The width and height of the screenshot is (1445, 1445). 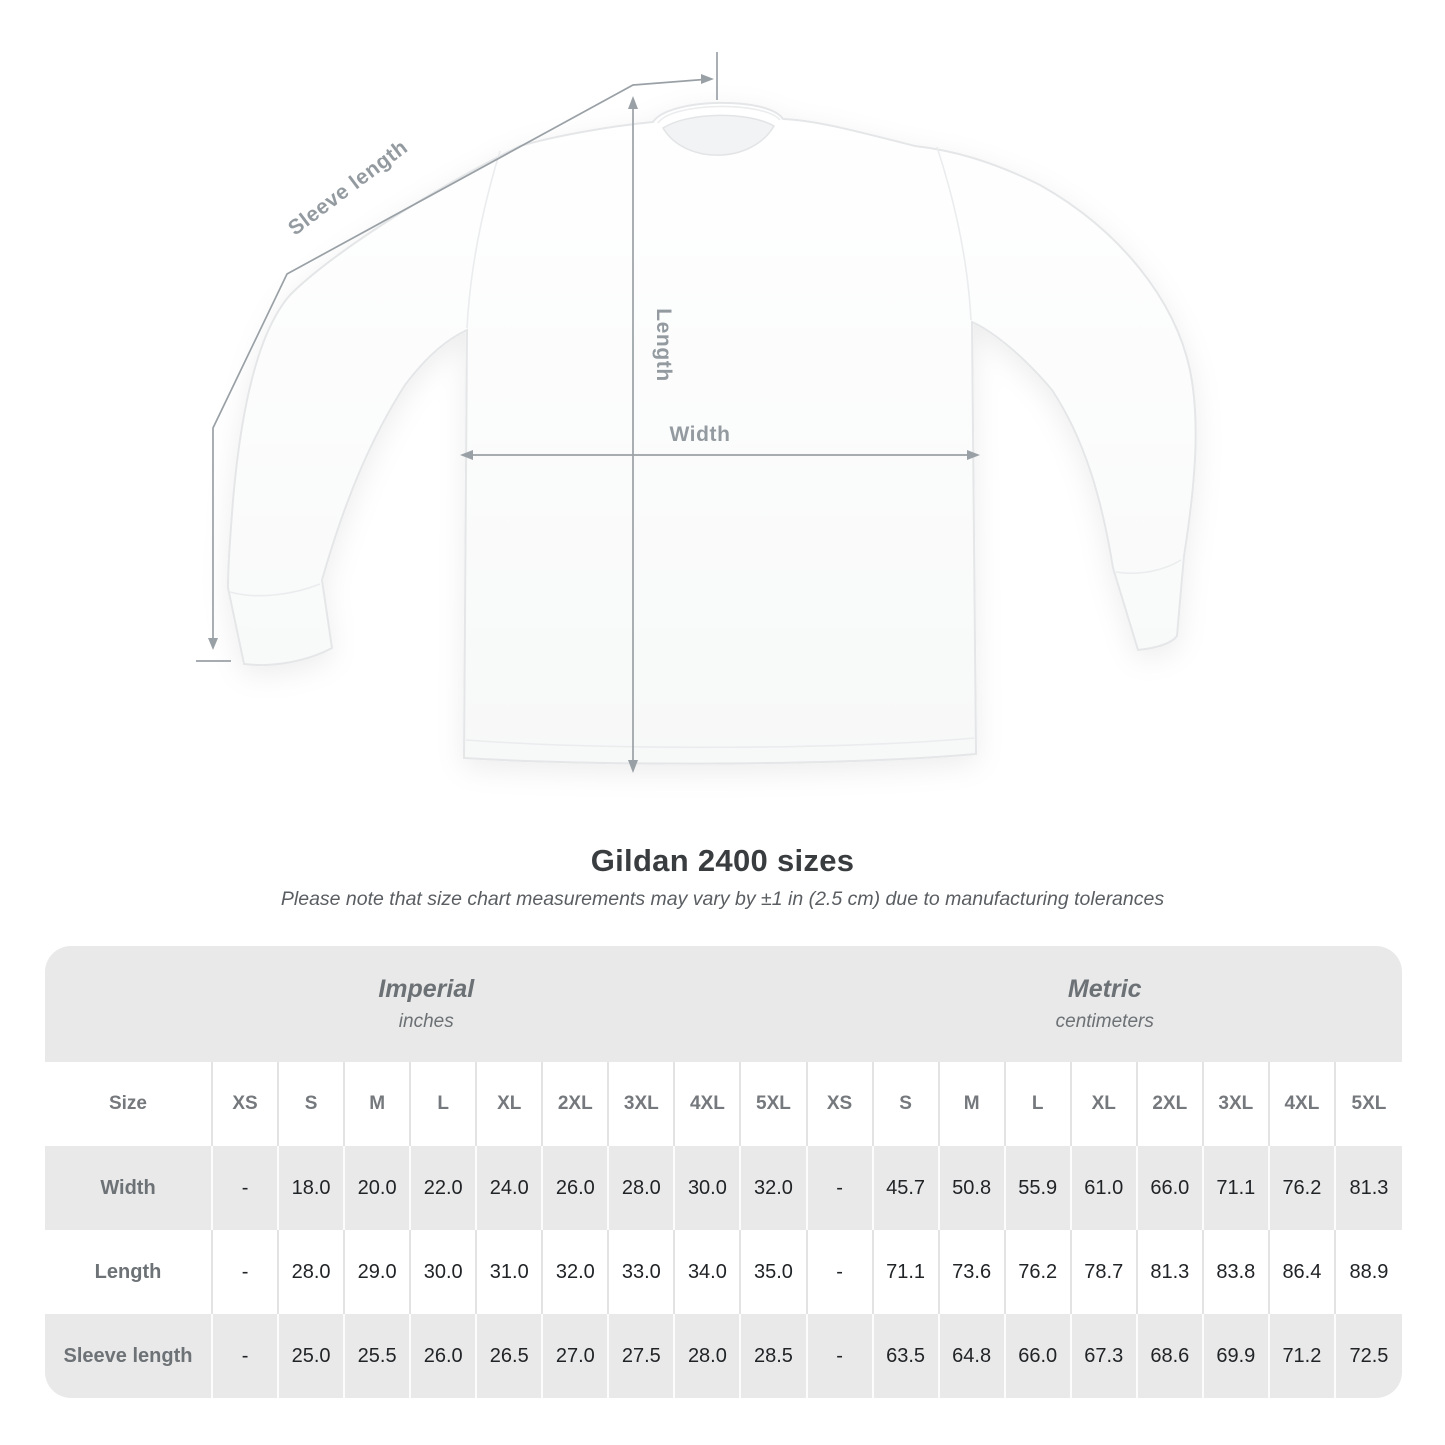 I want to click on value-cell: 50.8, so click(x=972, y=1188).